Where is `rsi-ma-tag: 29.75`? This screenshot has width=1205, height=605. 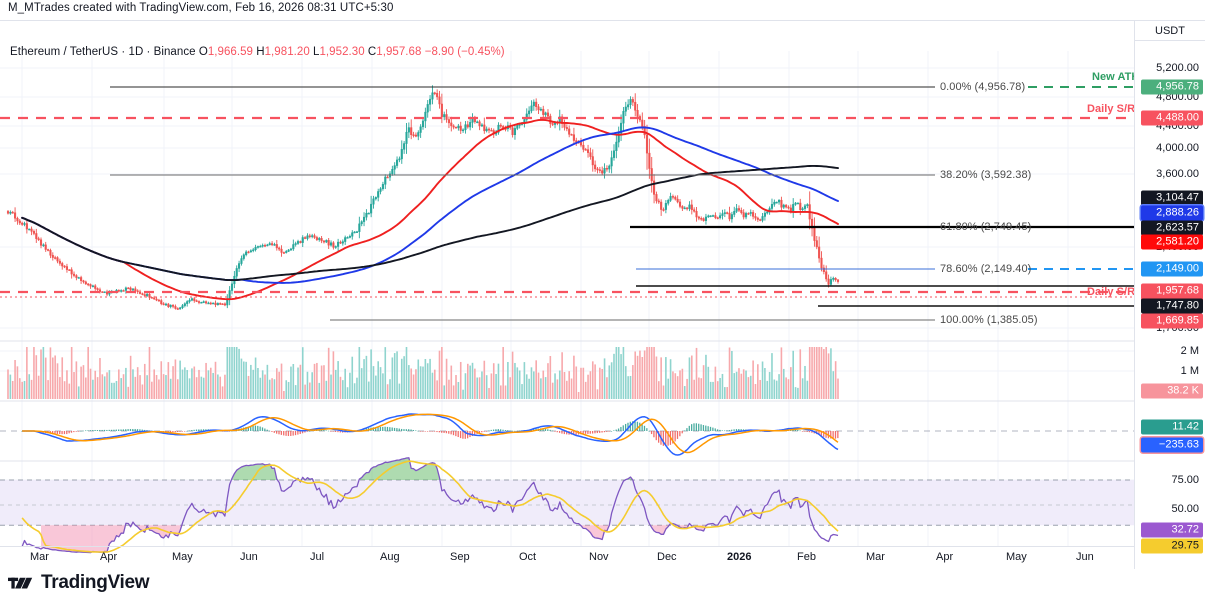
rsi-ma-tag: 29.75 is located at coordinates (1172, 546).